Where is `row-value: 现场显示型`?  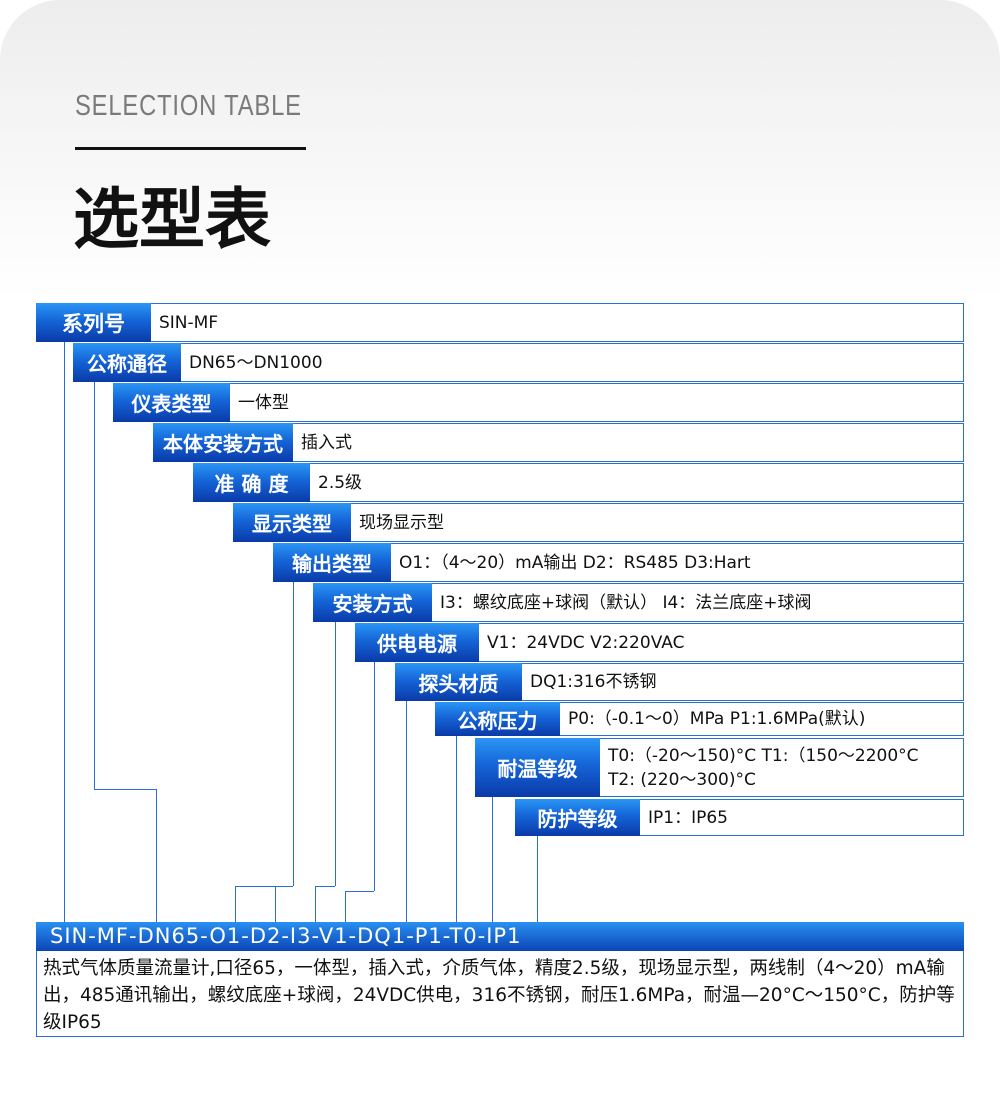 row-value: 现场显示型 is located at coordinates (657, 522).